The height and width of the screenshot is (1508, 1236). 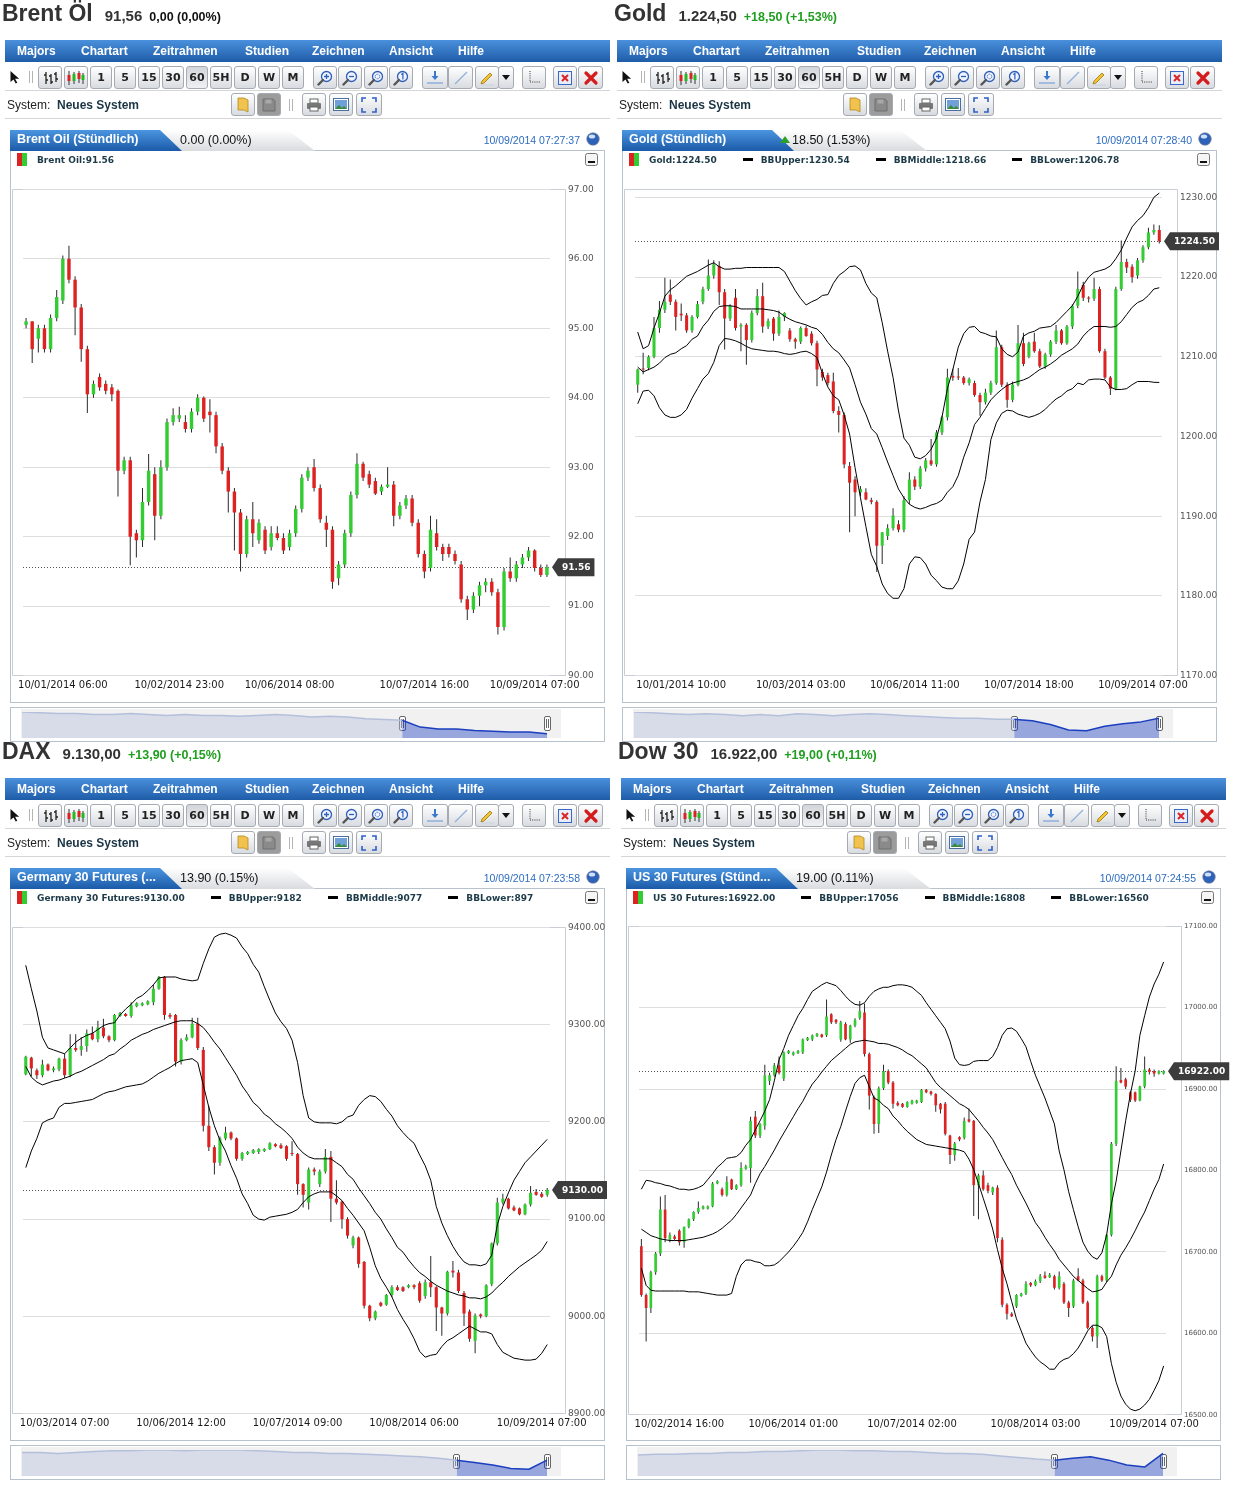 I want to click on y-tick-label: 9000.00, so click(x=587, y=1315).